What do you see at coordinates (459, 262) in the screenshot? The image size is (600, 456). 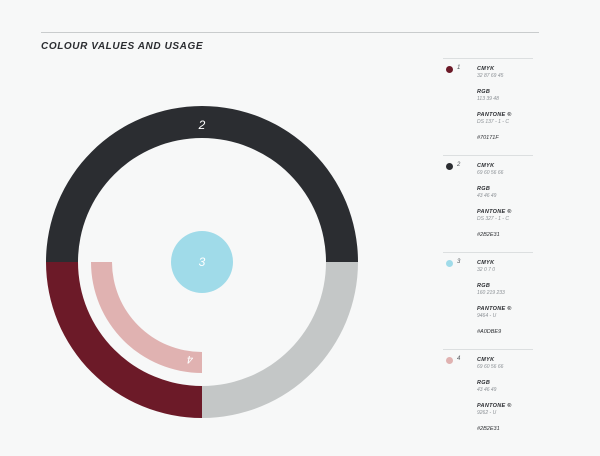 I see `legend-number: 3` at bounding box center [459, 262].